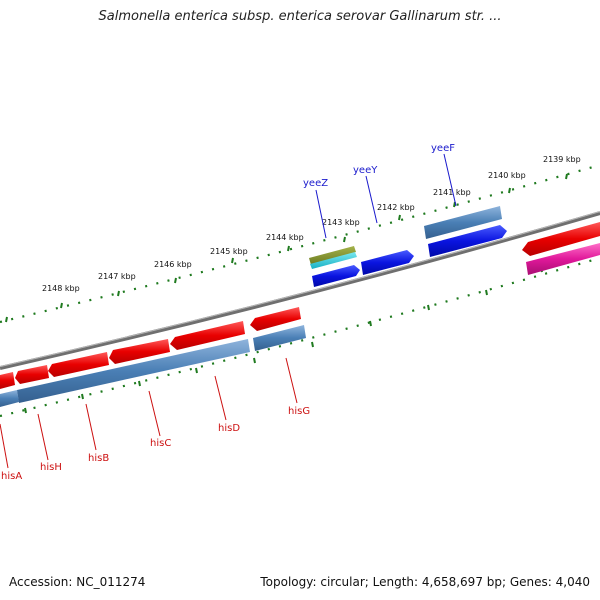 The image size is (600, 600). I want to click on gene-label-hisH: hisH, so click(51, 467).